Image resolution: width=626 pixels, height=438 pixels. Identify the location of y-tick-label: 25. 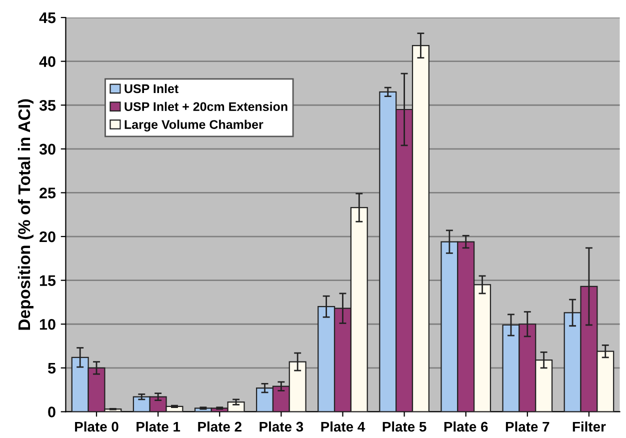
(48, 193).